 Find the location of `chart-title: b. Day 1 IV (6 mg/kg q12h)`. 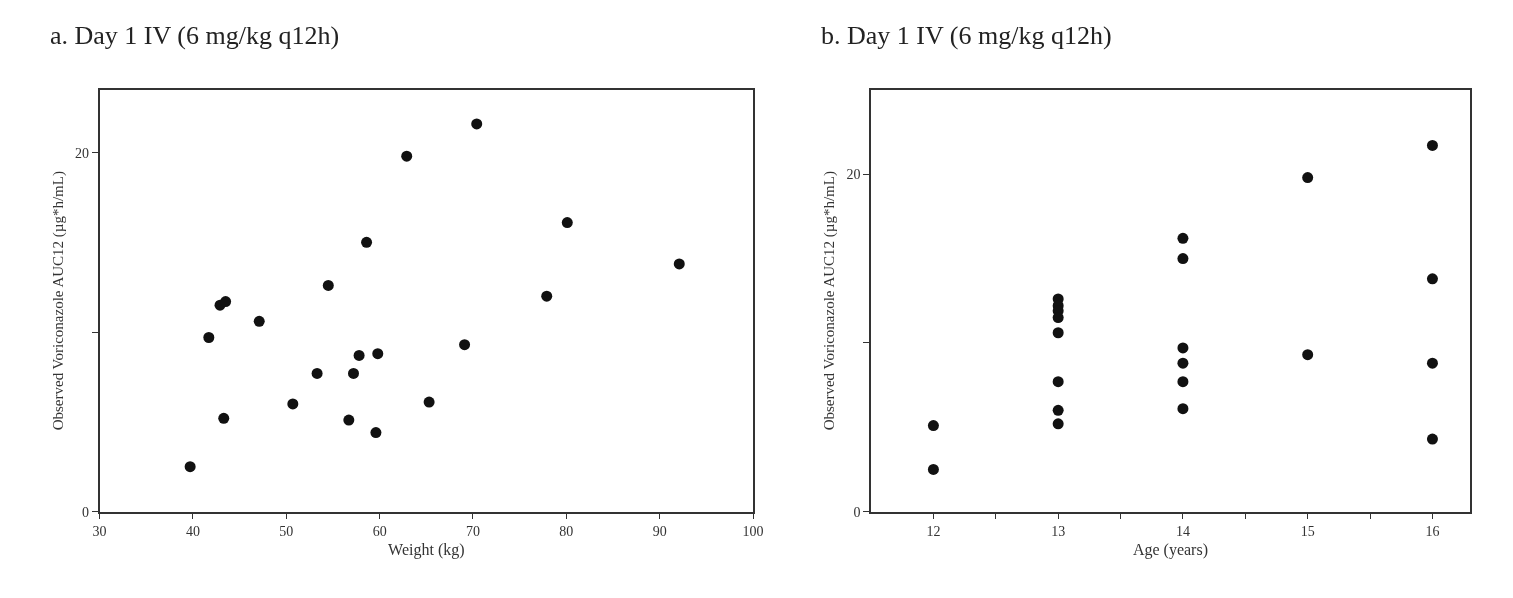

chart-title: b. Day 1 IV (6 mg/kg q12h) is located at coordinates (966, 35).